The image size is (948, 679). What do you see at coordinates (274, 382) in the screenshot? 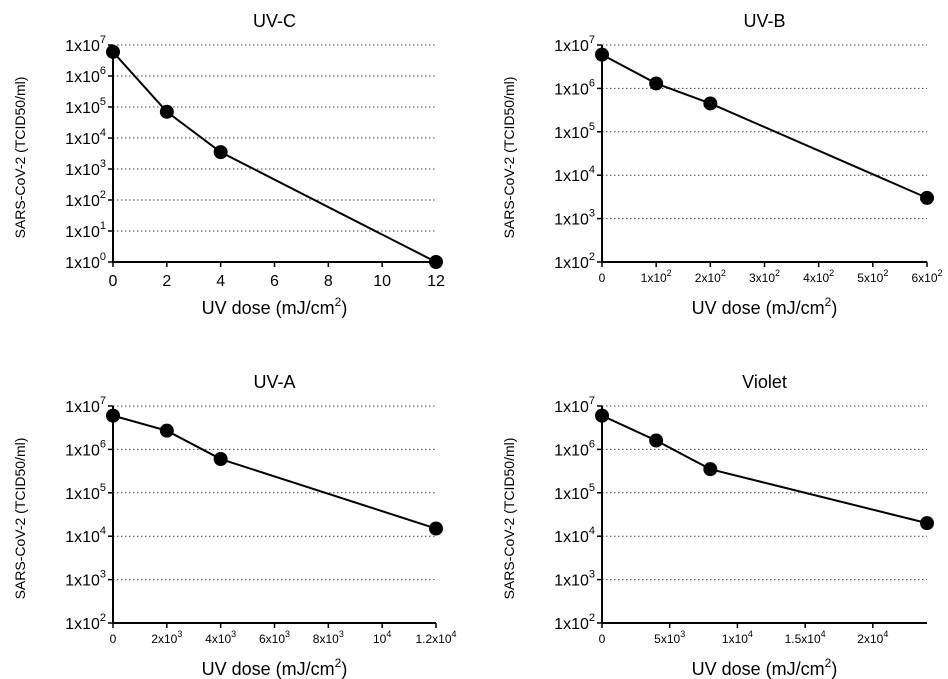
I see `chart-title: UV-A` at bounding box center [274, 382].